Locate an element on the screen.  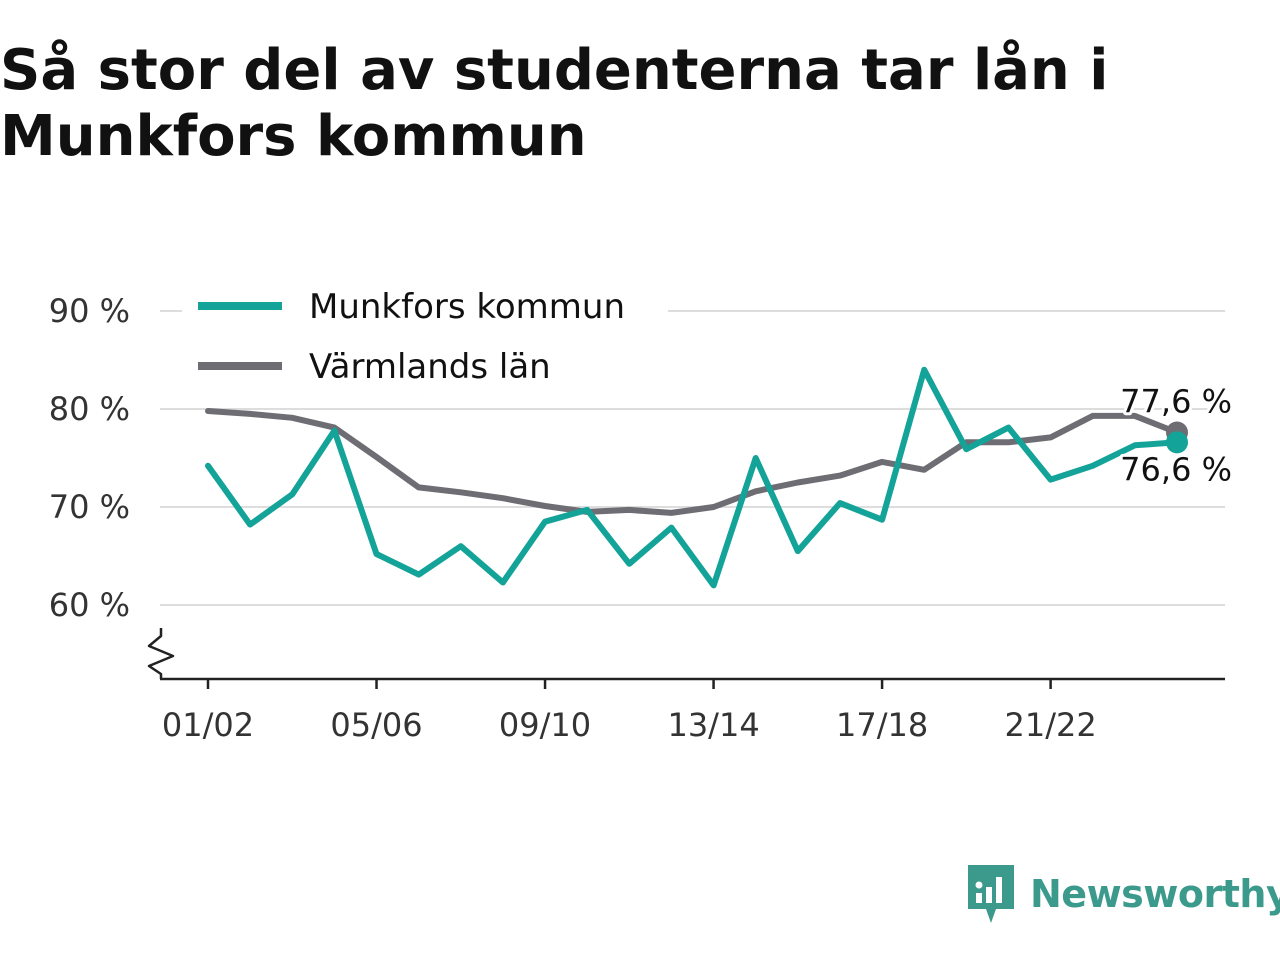
end-labels: 76,6 % 77,6 % is located at coordinates (1176, 436).